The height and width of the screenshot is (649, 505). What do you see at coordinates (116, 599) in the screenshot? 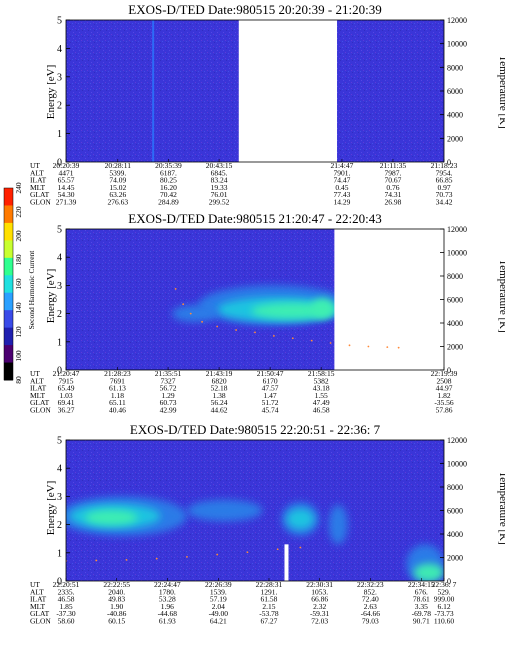
I see `table-cell: 49.83` at bounding box center [116, 599].